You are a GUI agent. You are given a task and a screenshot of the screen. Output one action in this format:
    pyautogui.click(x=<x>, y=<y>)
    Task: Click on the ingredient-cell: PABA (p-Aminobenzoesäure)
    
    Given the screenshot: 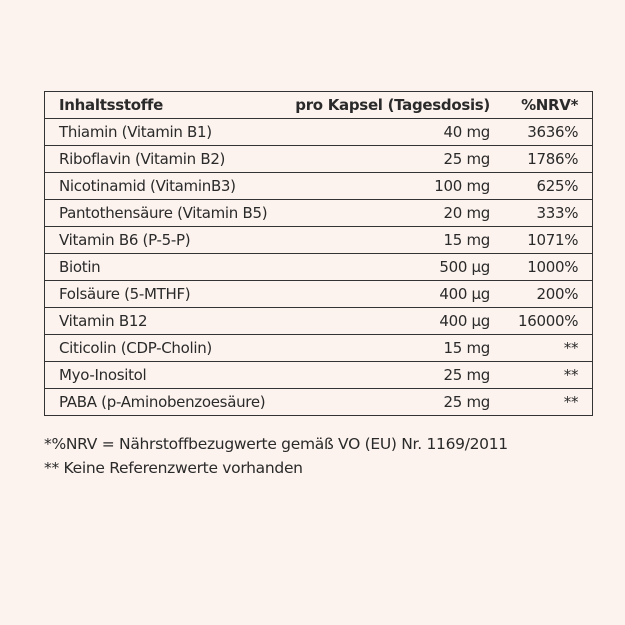 What is the action you would take?
    pyautogui.click(x=163, y=402)
    